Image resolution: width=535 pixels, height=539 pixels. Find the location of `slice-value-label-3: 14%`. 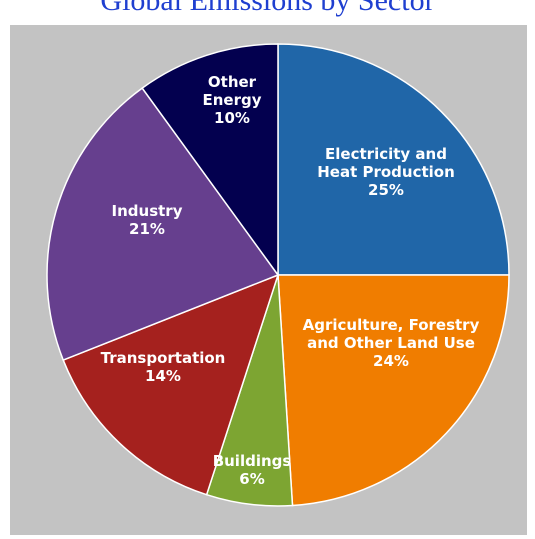

slice-value-label-3: 14% is located at coordinates (163, 376).